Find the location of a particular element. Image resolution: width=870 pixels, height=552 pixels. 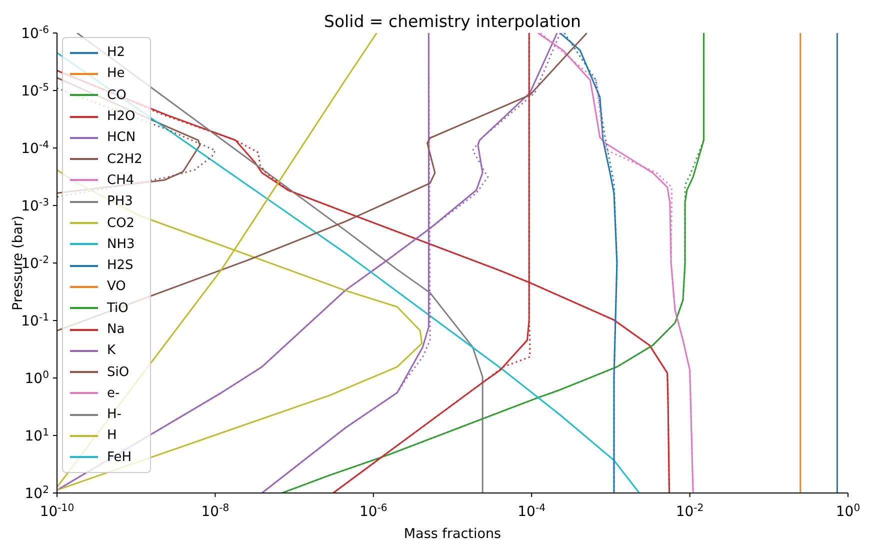

legend-label: H- is located at coordinates (114, 414).